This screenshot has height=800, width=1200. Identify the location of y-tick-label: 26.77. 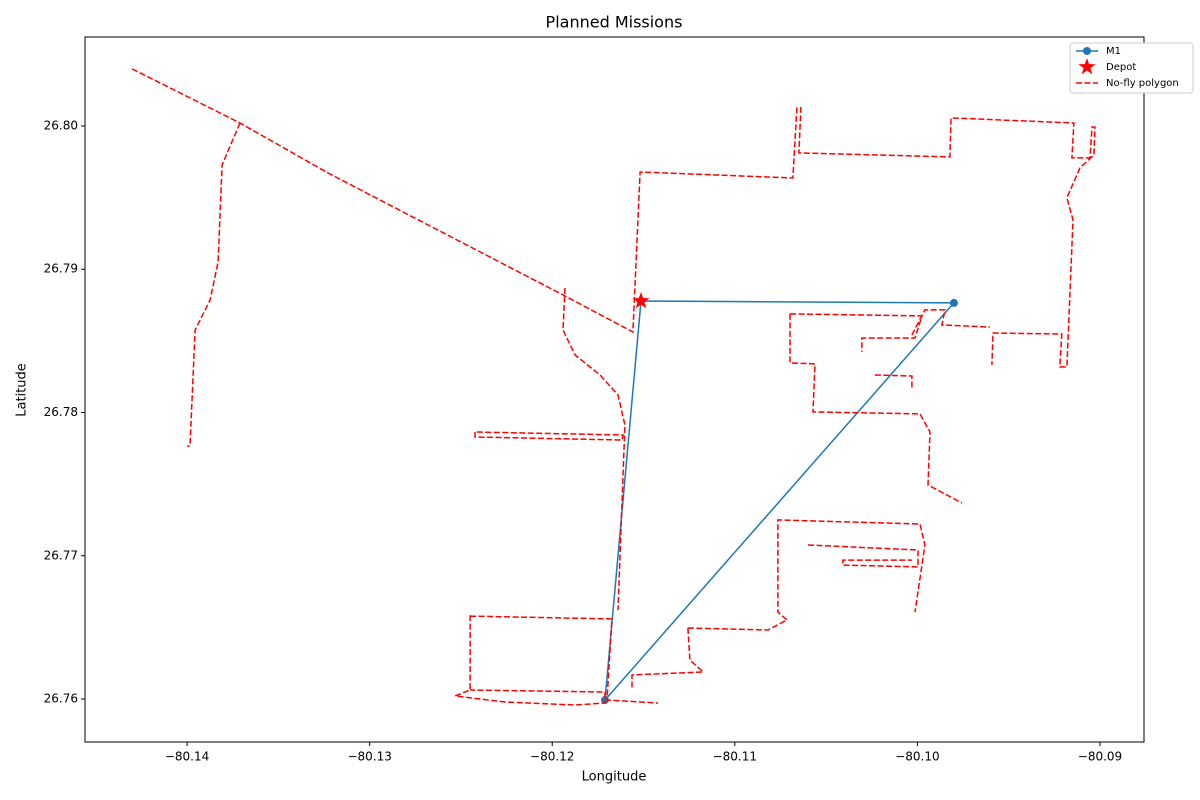
(61, 555).